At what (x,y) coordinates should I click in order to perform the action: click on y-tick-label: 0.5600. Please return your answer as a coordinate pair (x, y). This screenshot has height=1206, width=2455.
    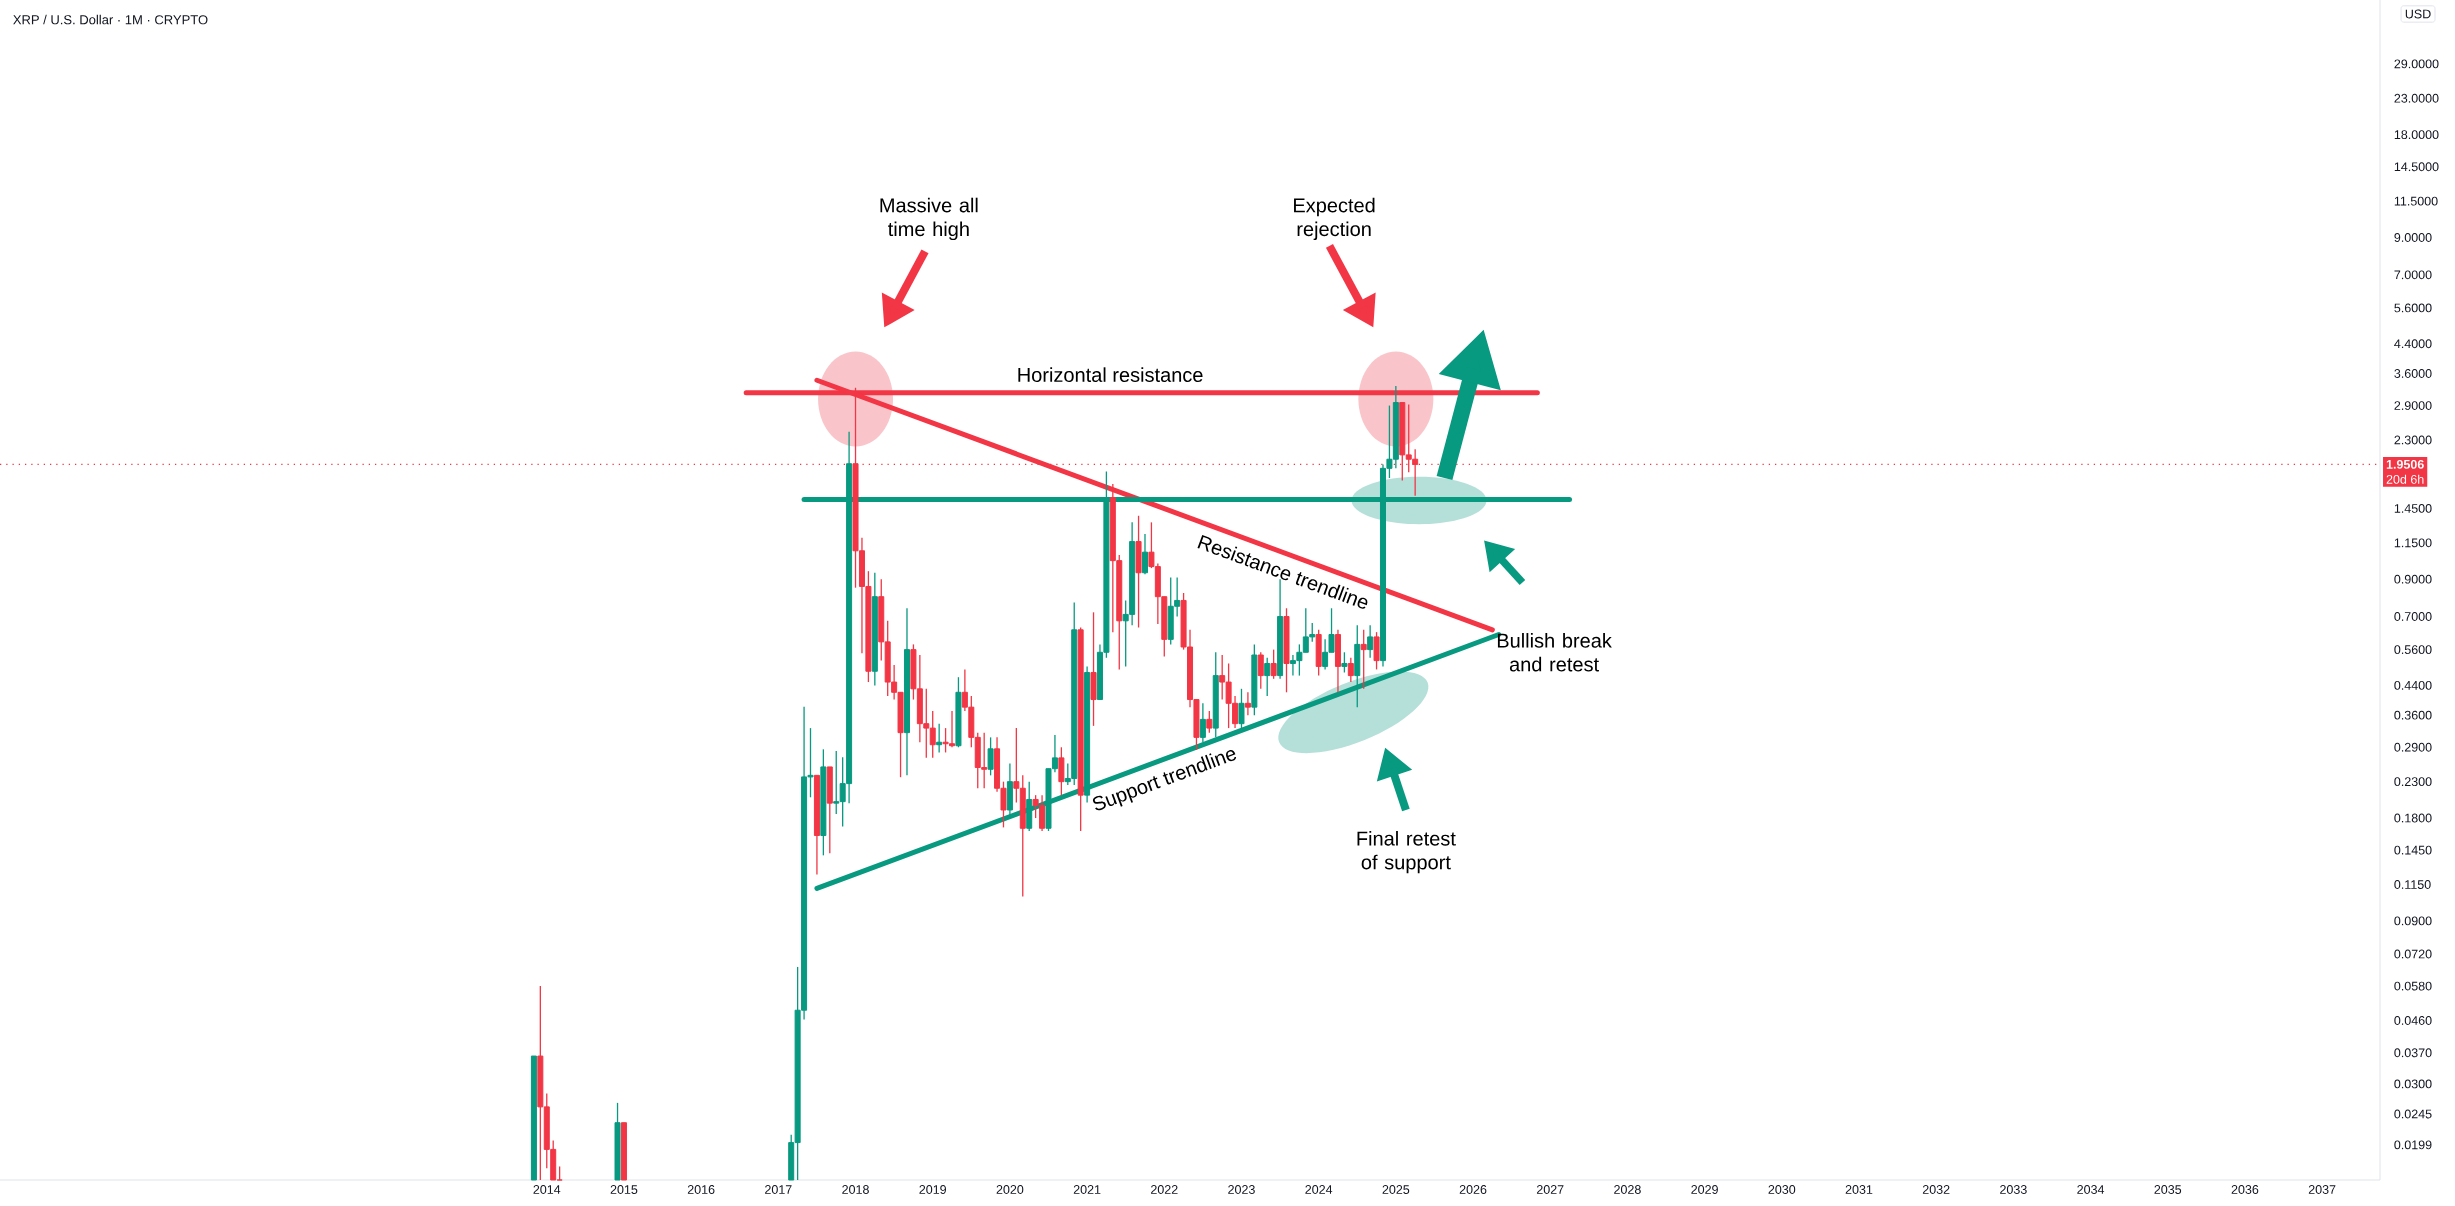
    Looking at the image, I should click on (2413, 650).